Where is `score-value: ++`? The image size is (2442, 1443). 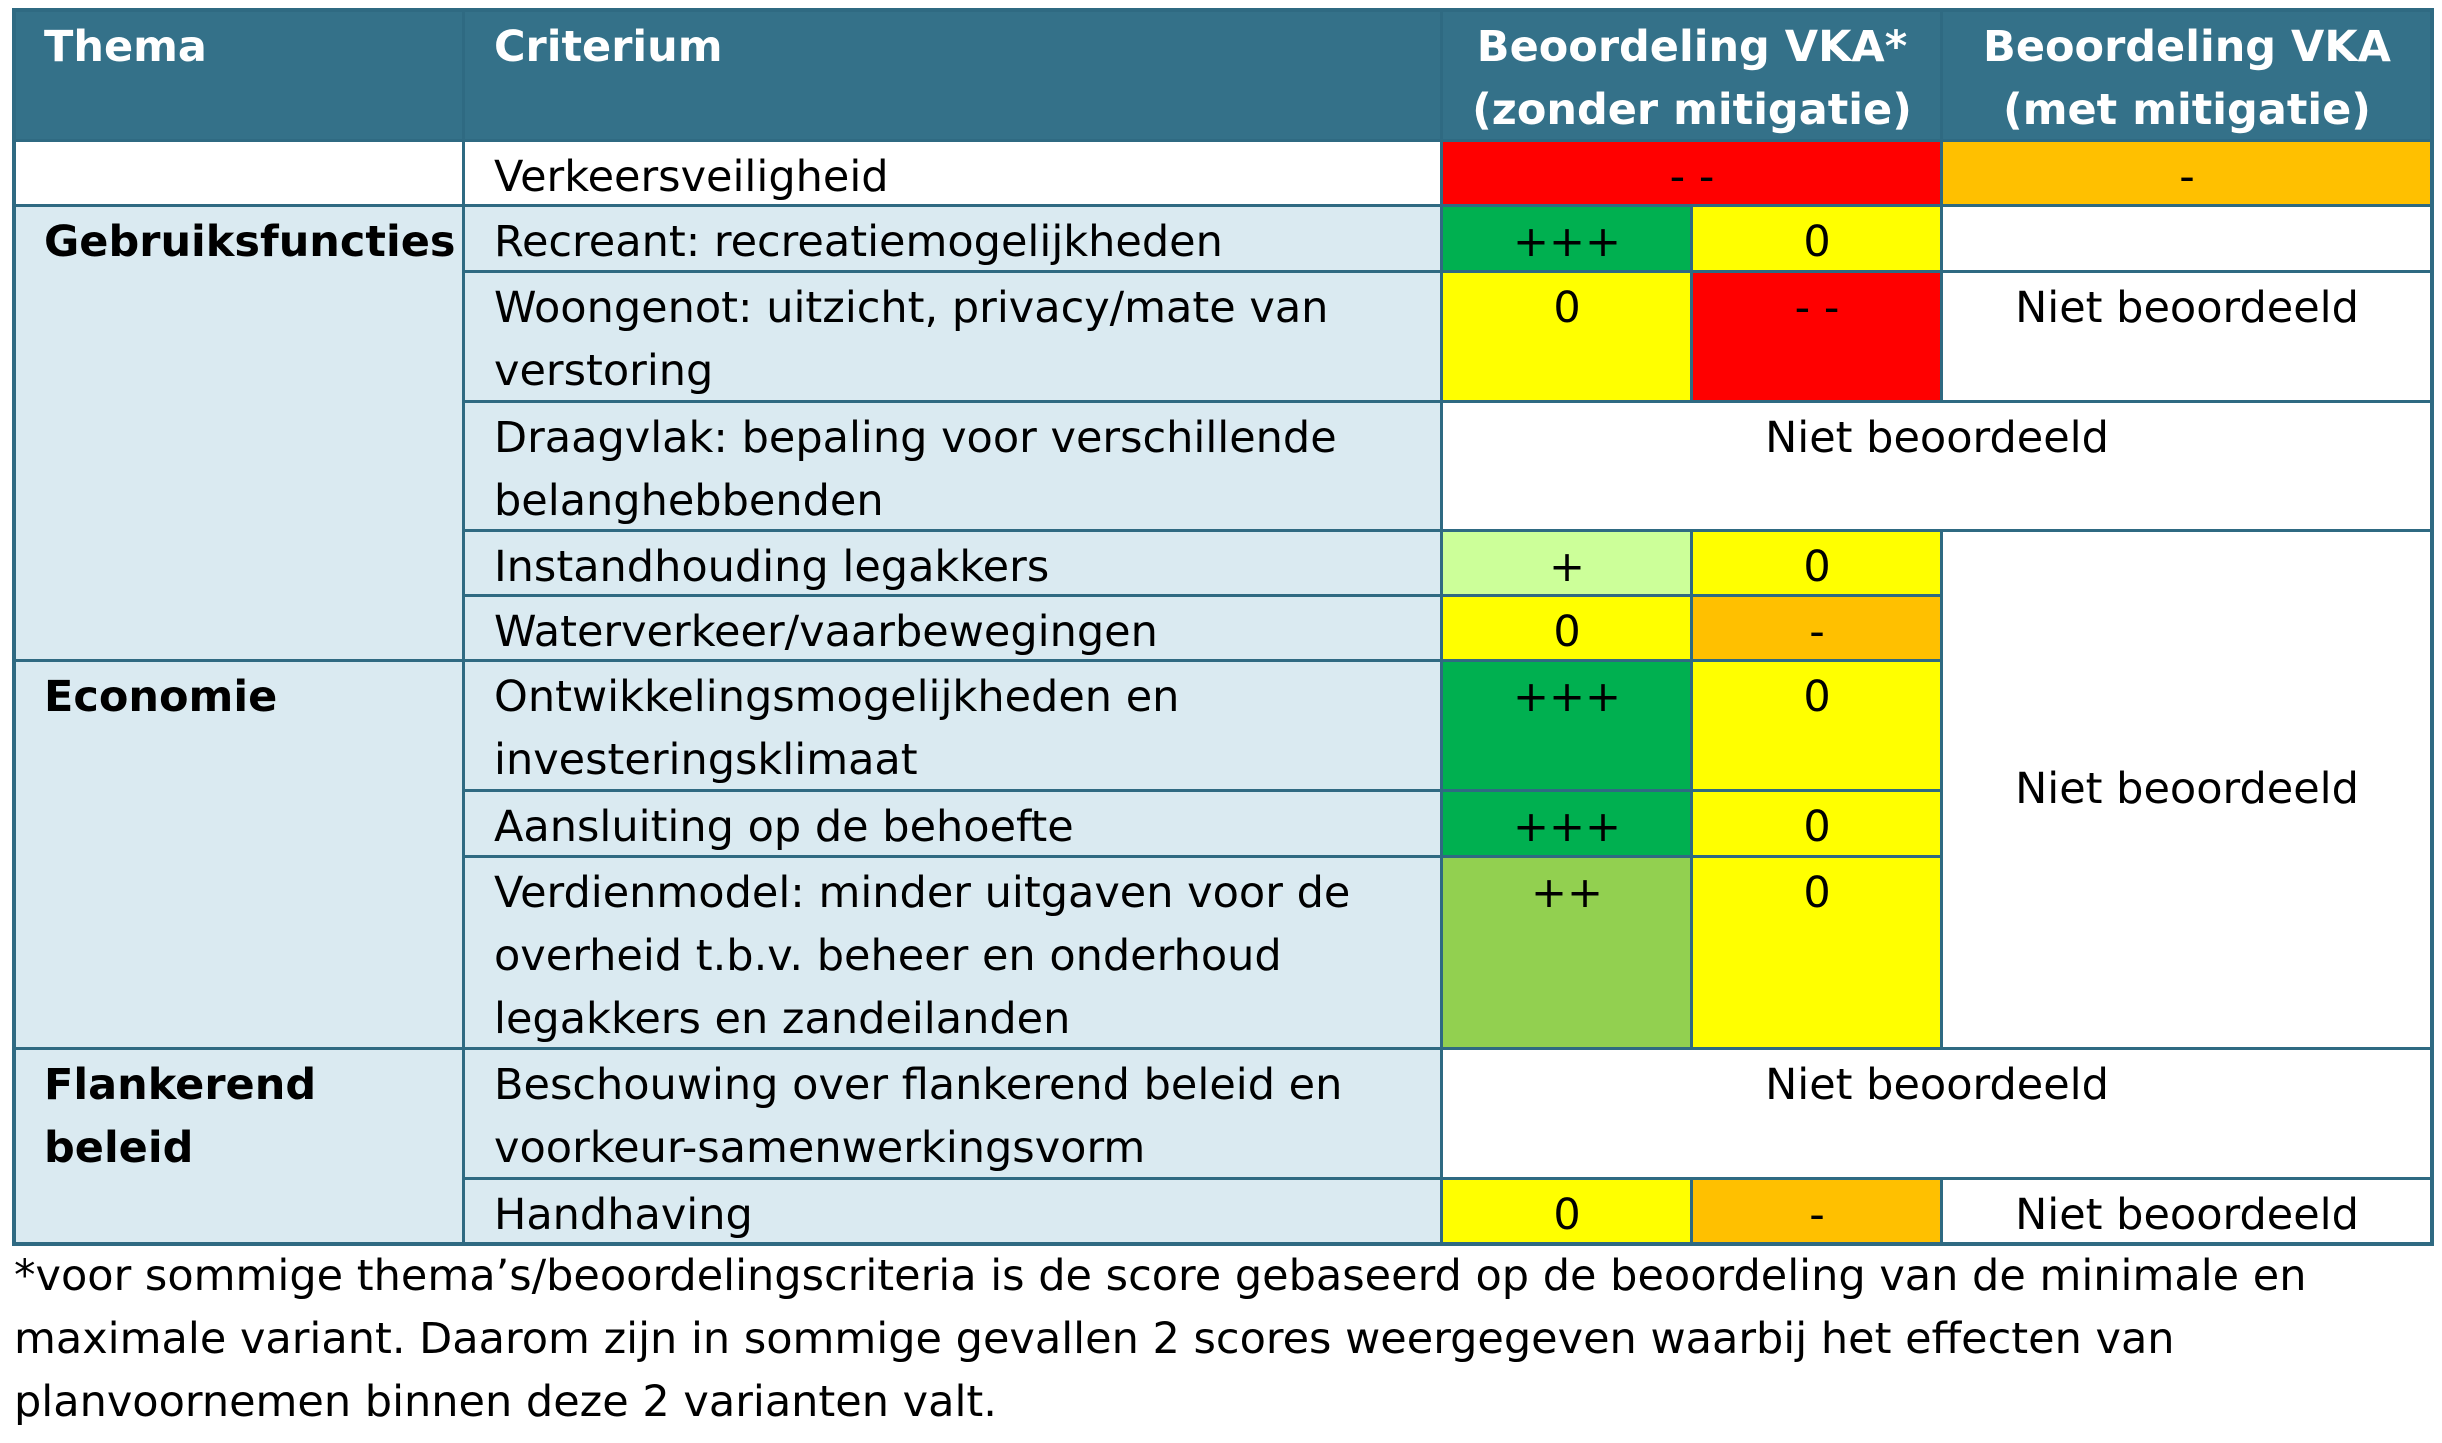
score-value: ++ is located at coordinates (1567, 893).